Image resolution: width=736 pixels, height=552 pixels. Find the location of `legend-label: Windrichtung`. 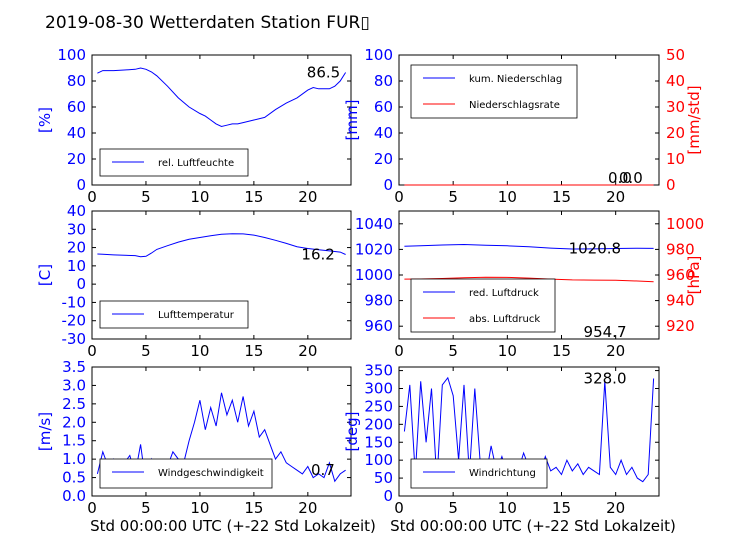

legend-label: Windrichtung is located at coordinates (502, 473).